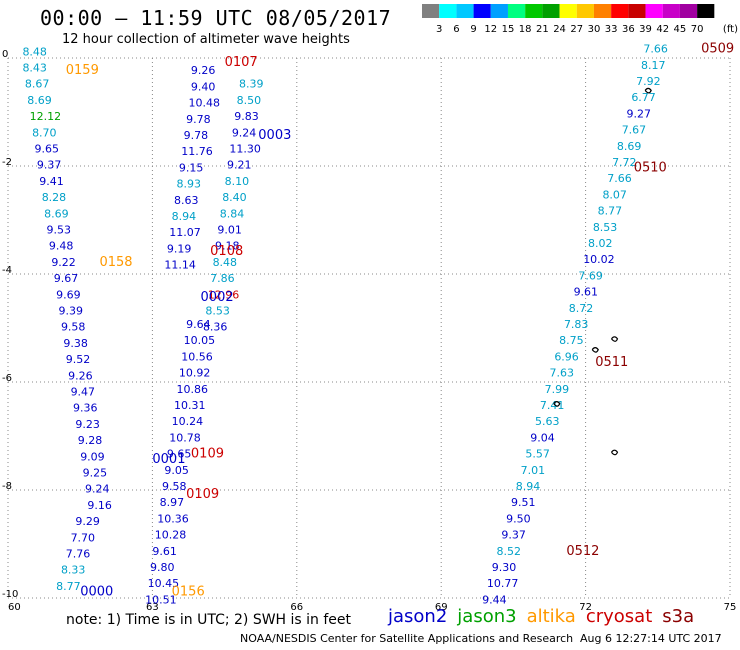  Describe the element at coordinates (188, 591) in the screenshot. I see `track-id-label: 0156` at that location.